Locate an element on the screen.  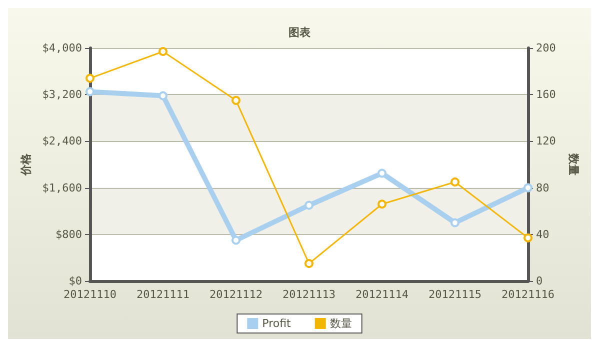
x-tick-label: 20121111 is located at coordinates (163, 294).